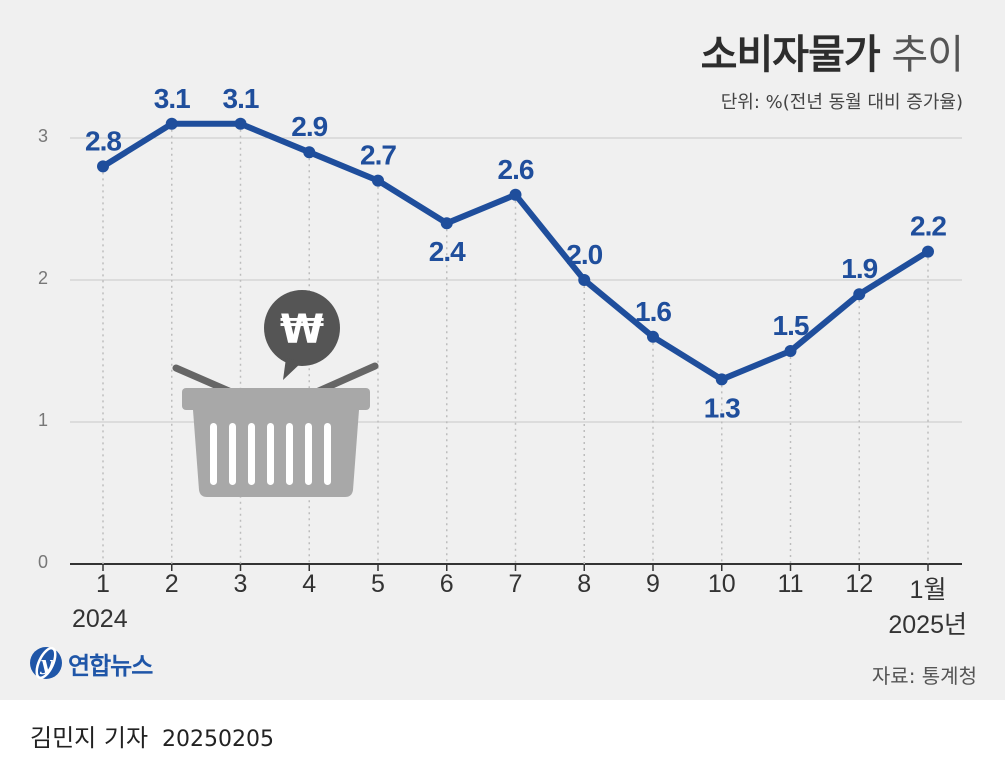 This screenshot has height=767, width=1005. What do you see at coordinates (516, 169) in the screenshot?
I see `data-label: 2.6` at bounding box center [516, 169].